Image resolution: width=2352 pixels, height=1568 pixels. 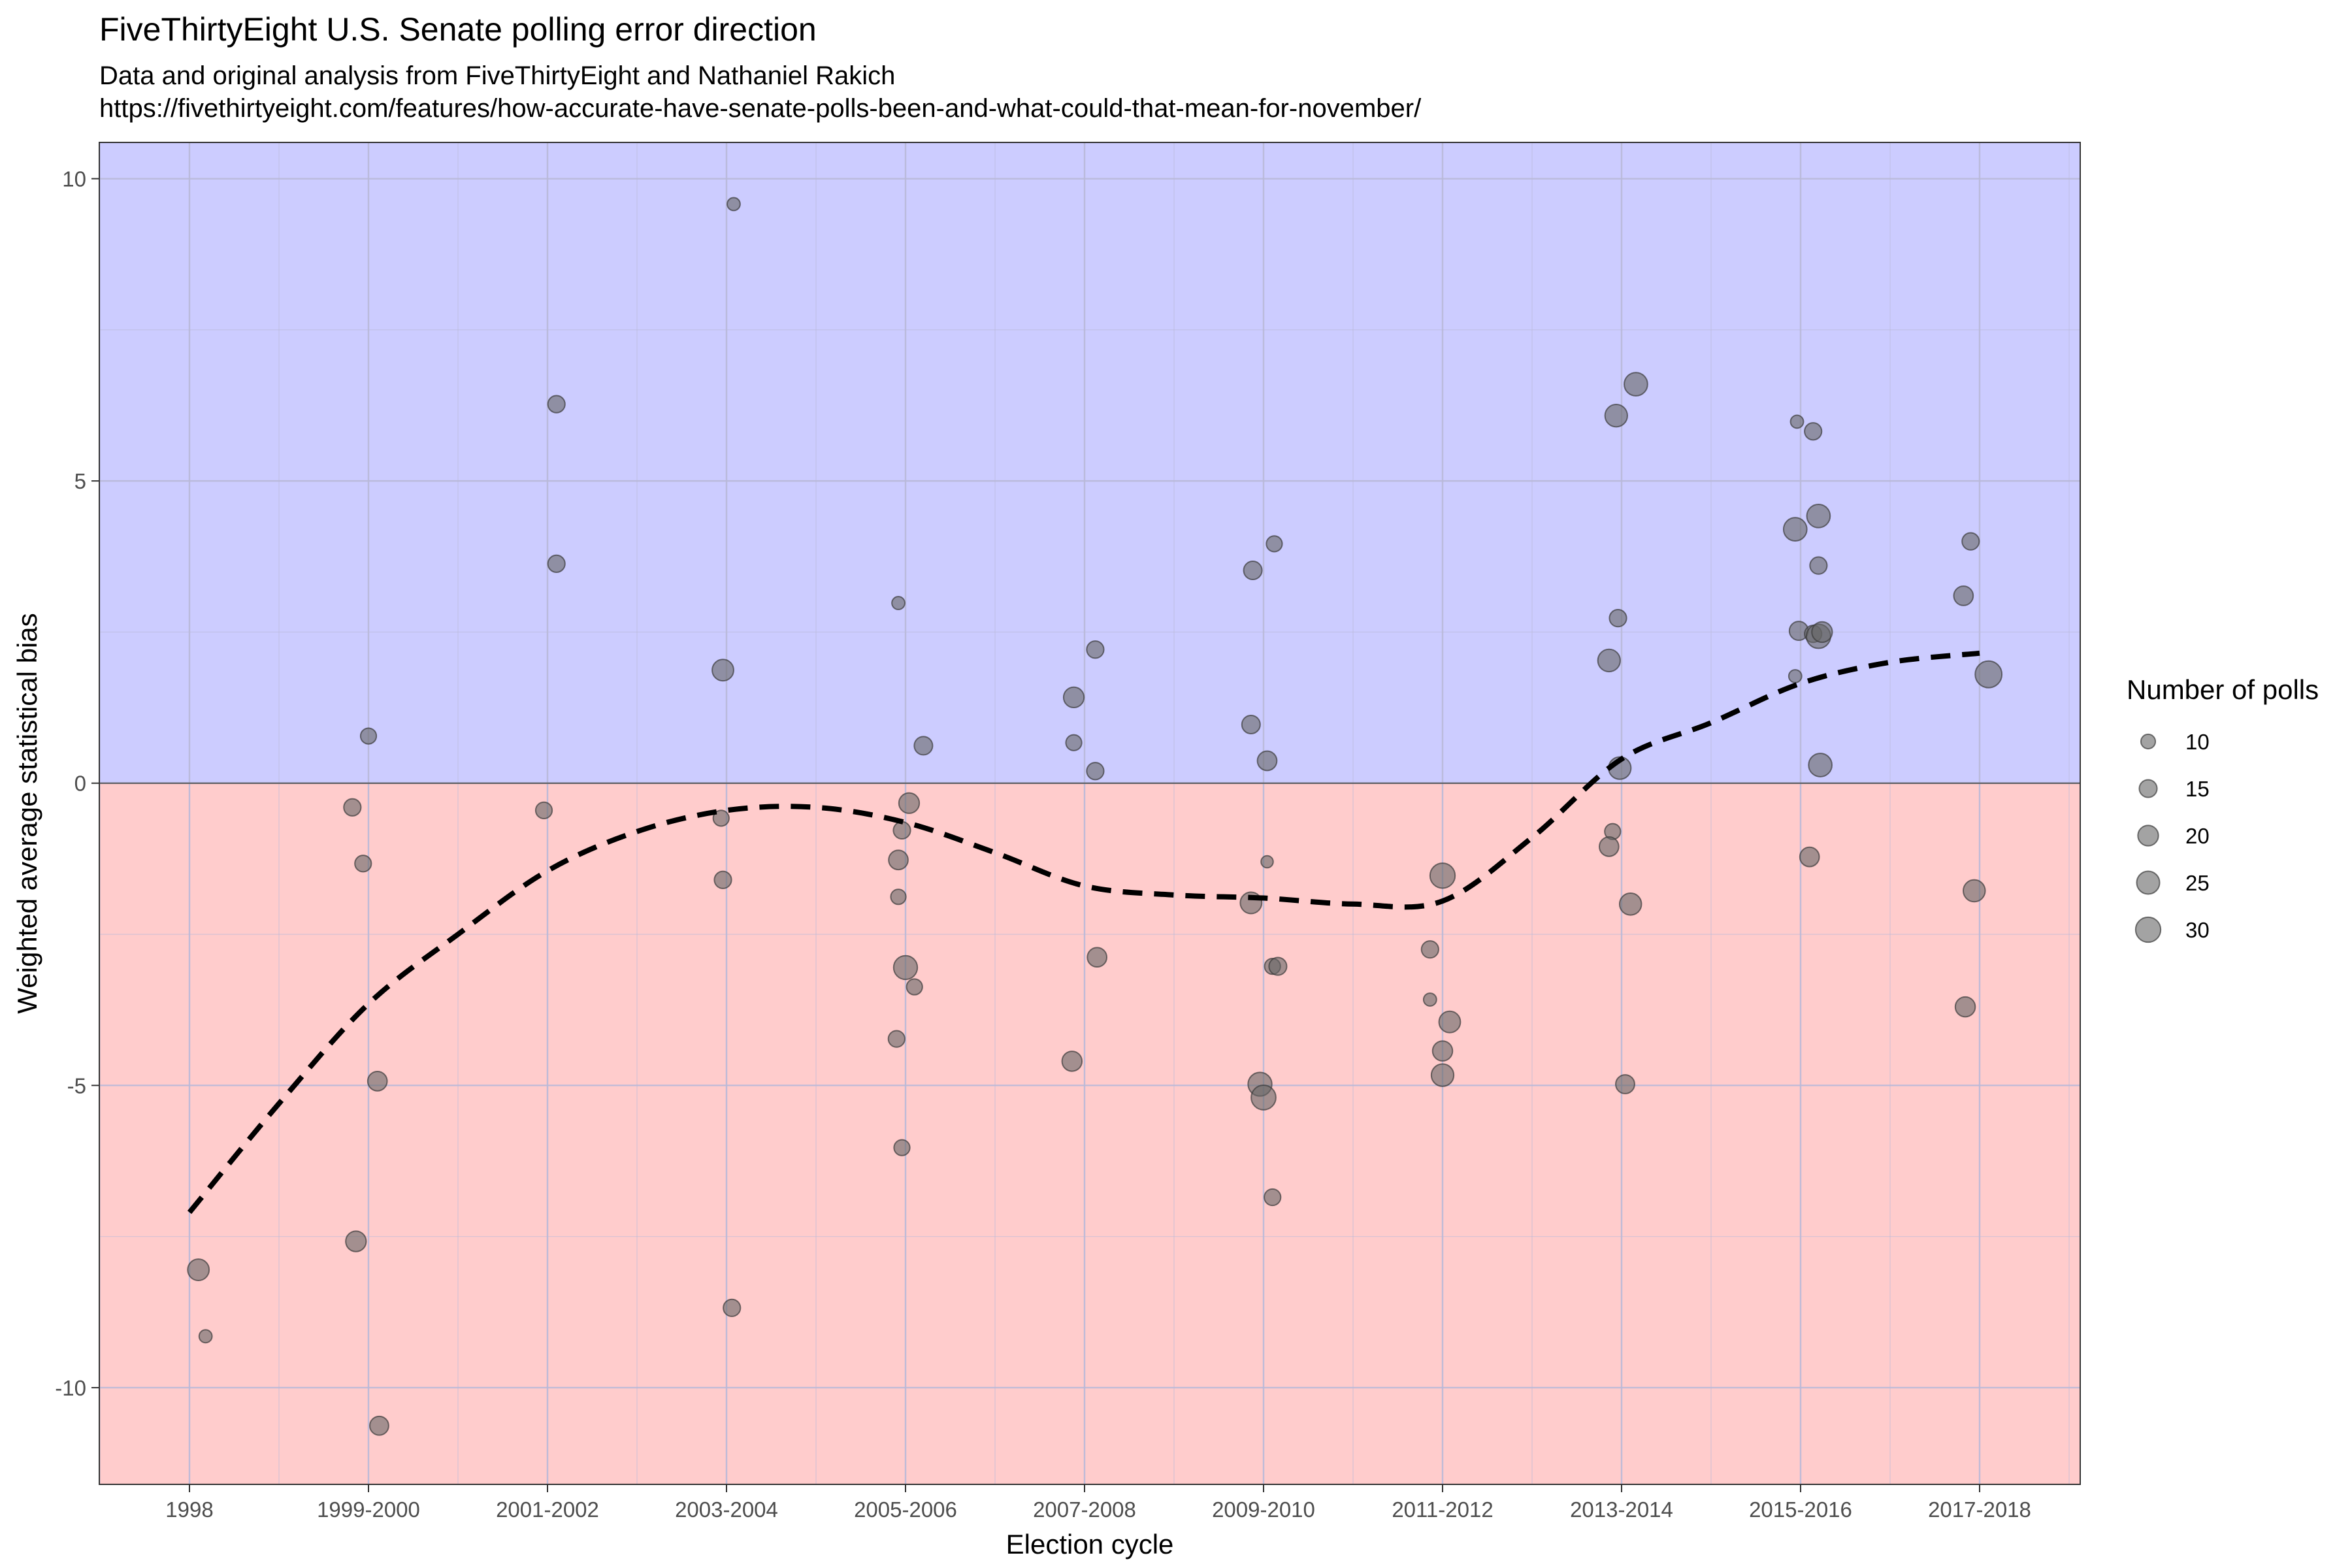 I want to click on y-tick-label: 5, so click(x=80, y=481).